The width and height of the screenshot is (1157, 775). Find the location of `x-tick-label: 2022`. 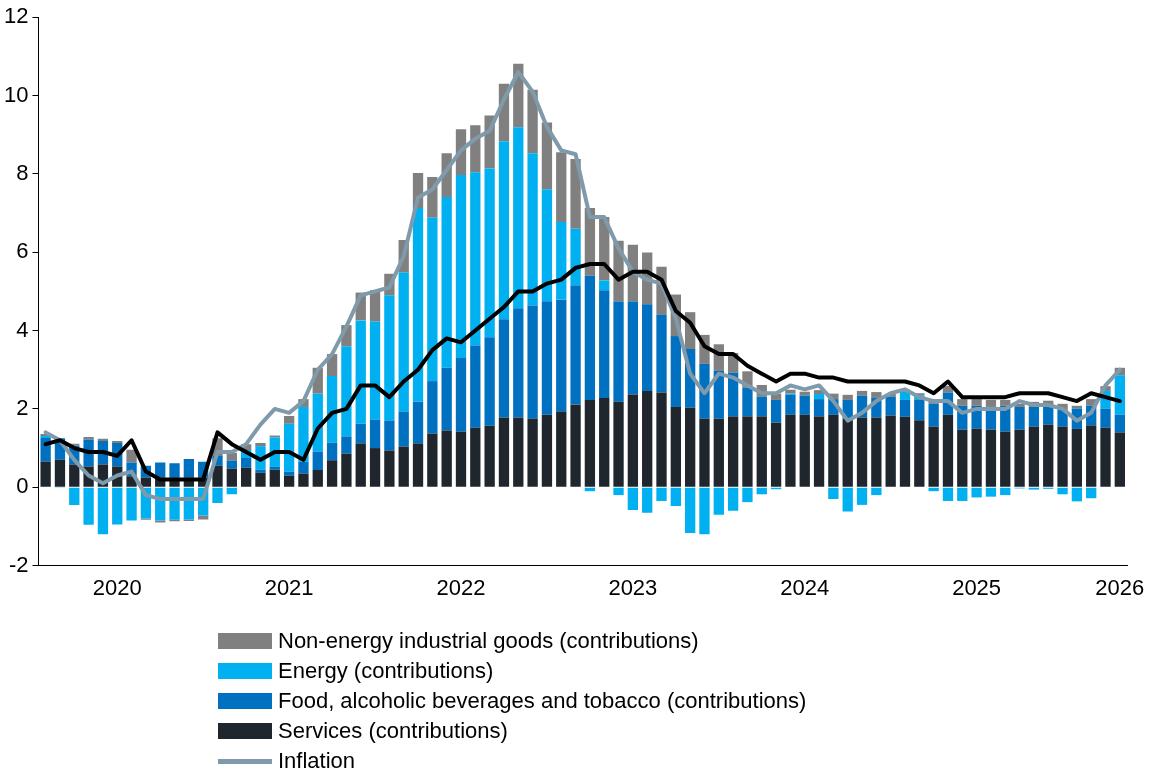

x-tick-label: 2022 is located at coordinates (461, 587).